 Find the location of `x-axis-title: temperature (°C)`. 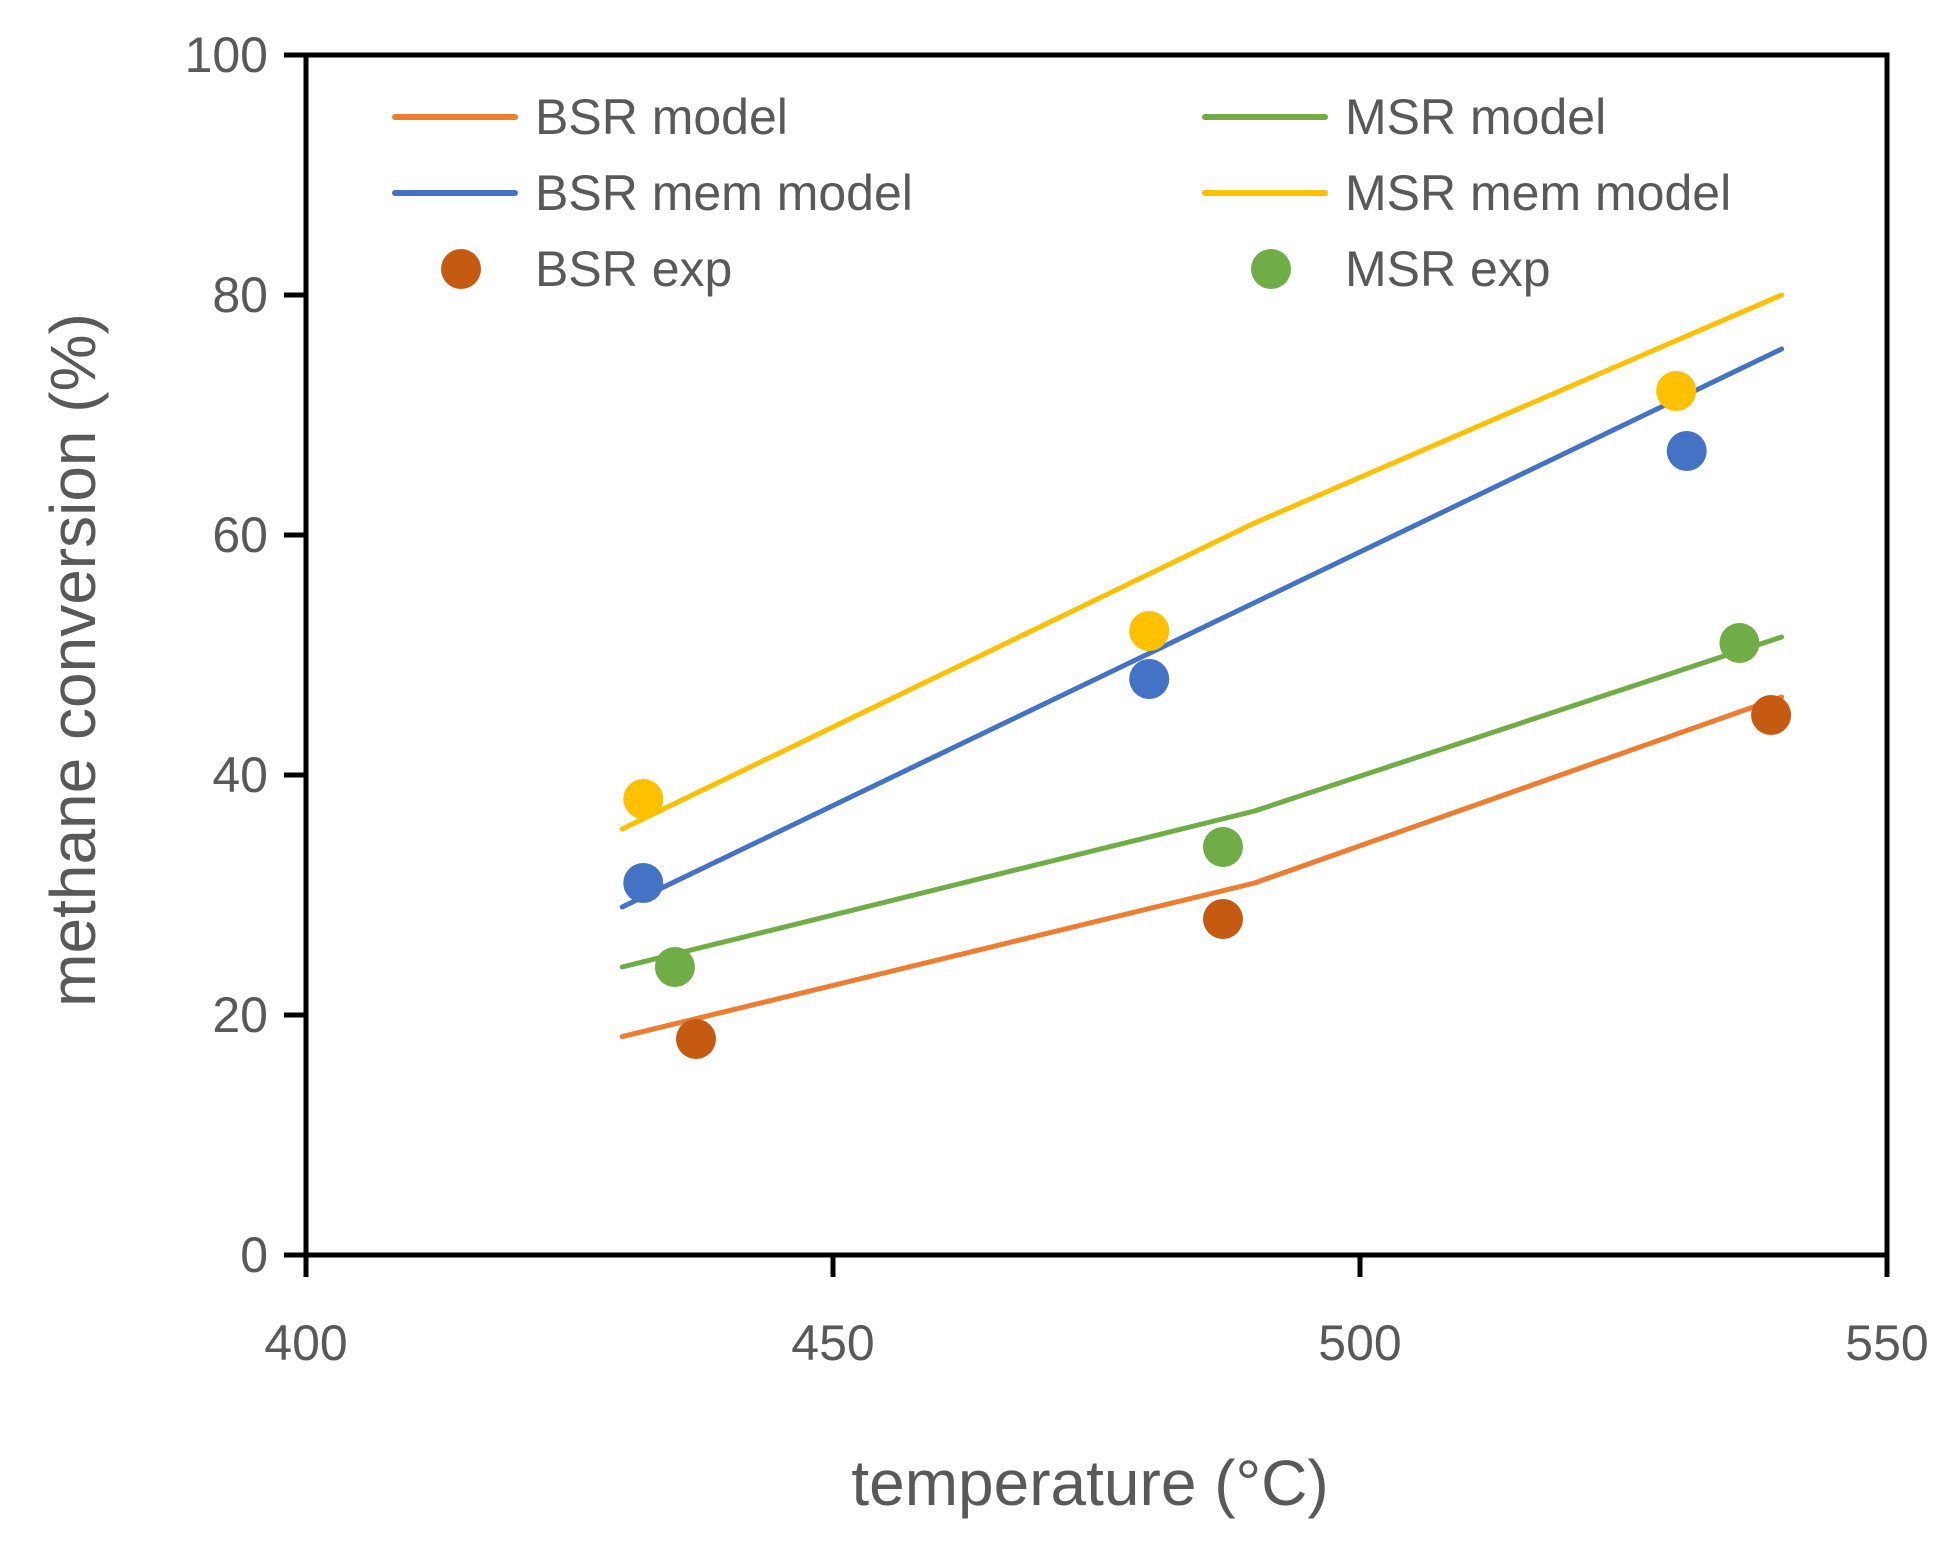

x-axis-title: temperature (°C) is located at coordinates (1089, 1483).